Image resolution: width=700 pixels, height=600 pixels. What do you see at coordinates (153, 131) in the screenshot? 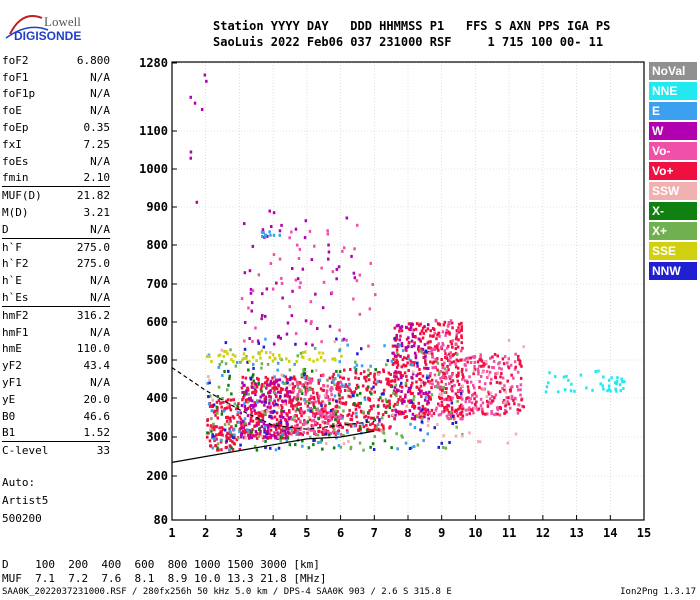
I see `y-tick-label: 1100` at bounding box center [153, 131].